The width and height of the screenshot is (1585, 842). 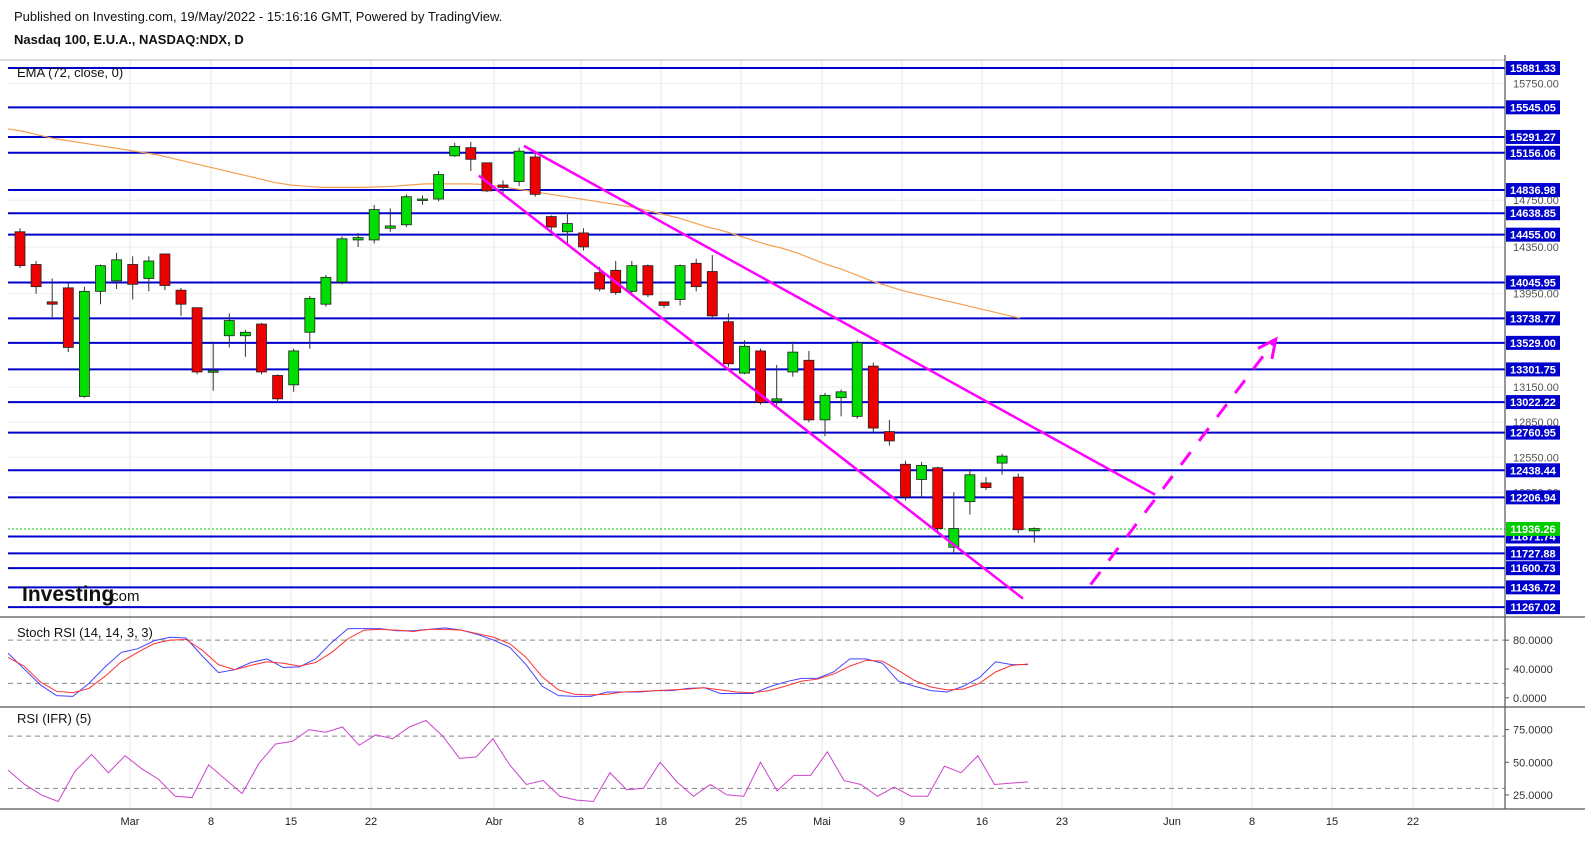 What do you see at coordinates (1533, 69) in the screenshot?
I see `level-label: 15881.33` at bounding box center [1533, 69].